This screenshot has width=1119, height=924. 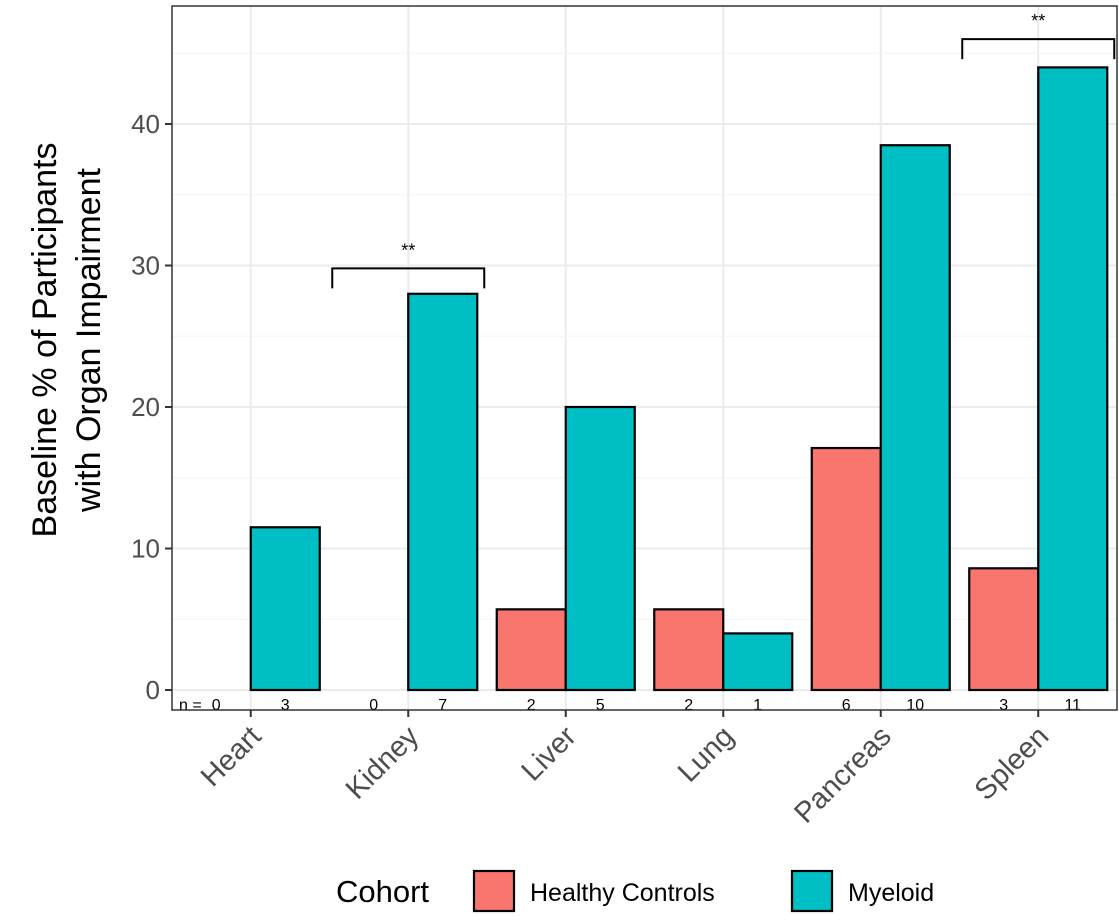 I want to click on x-tick-label-pancreas: Pancreas, so click(x=842, y=774).